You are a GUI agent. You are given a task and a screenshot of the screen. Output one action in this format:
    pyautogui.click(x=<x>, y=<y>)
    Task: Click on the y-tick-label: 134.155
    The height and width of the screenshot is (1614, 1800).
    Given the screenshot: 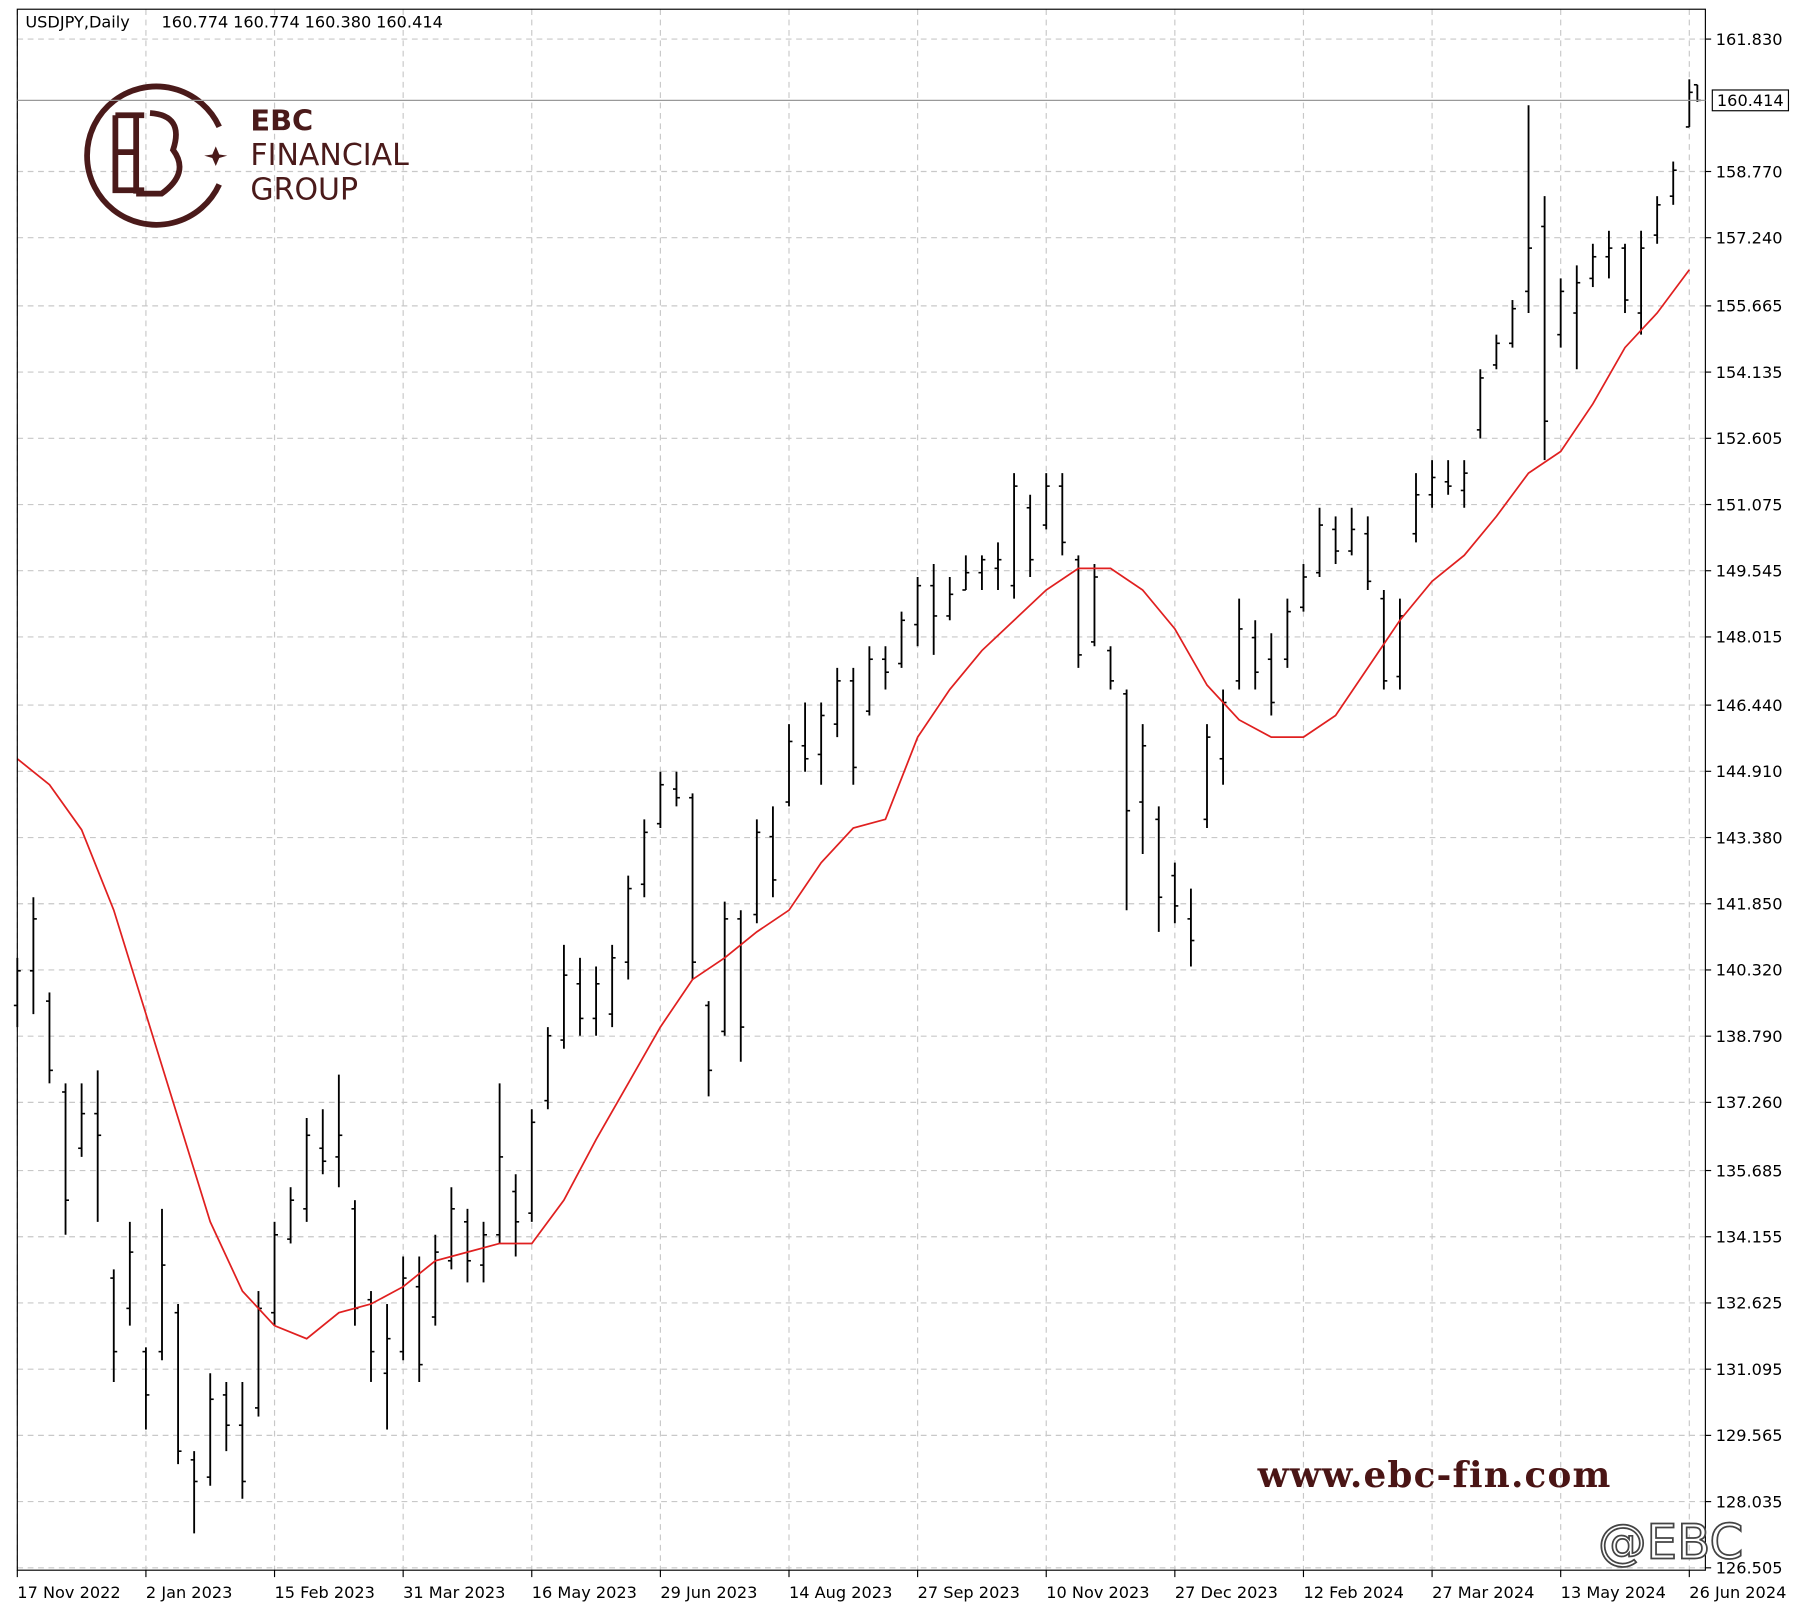 What is the action you would take?
    pyautogui.click(x=1749, y=1237)
    